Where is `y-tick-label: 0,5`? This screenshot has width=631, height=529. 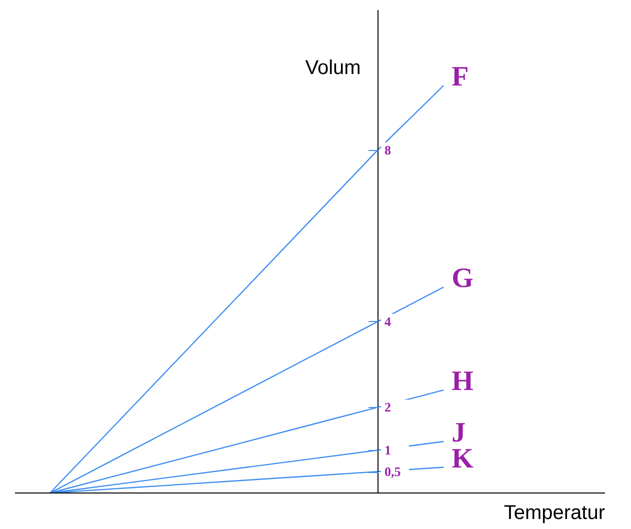 y-tick-label: 0,5 is located at coordinates (393, 472).